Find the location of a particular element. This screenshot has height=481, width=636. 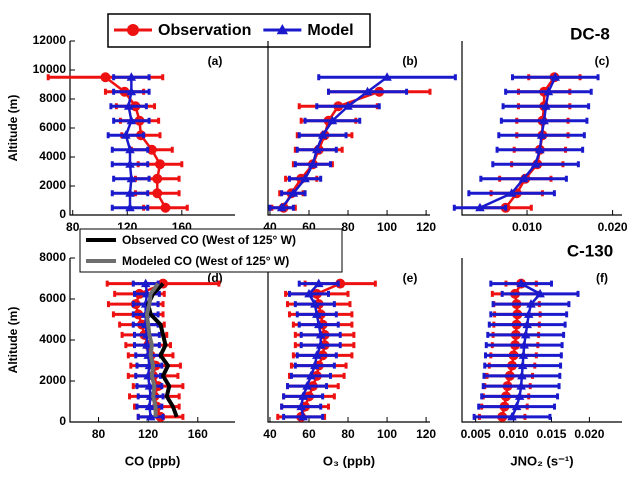

y-tick-label: 10000 is located at coordinates (50, 69).